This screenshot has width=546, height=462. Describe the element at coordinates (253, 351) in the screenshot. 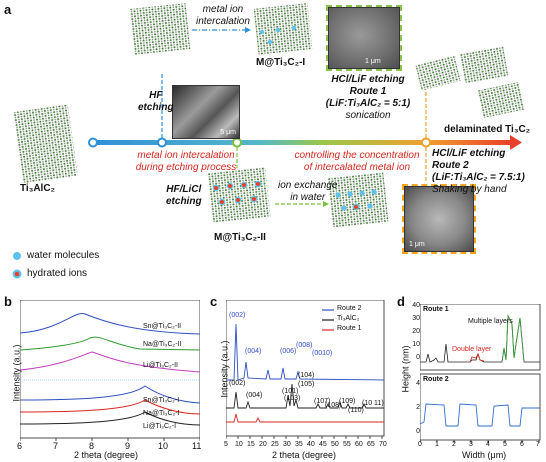

I see `c-peak-blue: (004)` at that location.